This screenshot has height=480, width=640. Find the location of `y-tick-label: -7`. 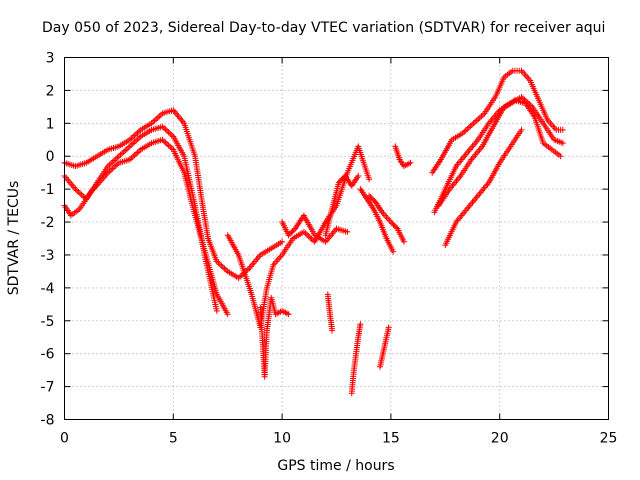

y-tick-label: -7 is located at coordinates (48, 388).